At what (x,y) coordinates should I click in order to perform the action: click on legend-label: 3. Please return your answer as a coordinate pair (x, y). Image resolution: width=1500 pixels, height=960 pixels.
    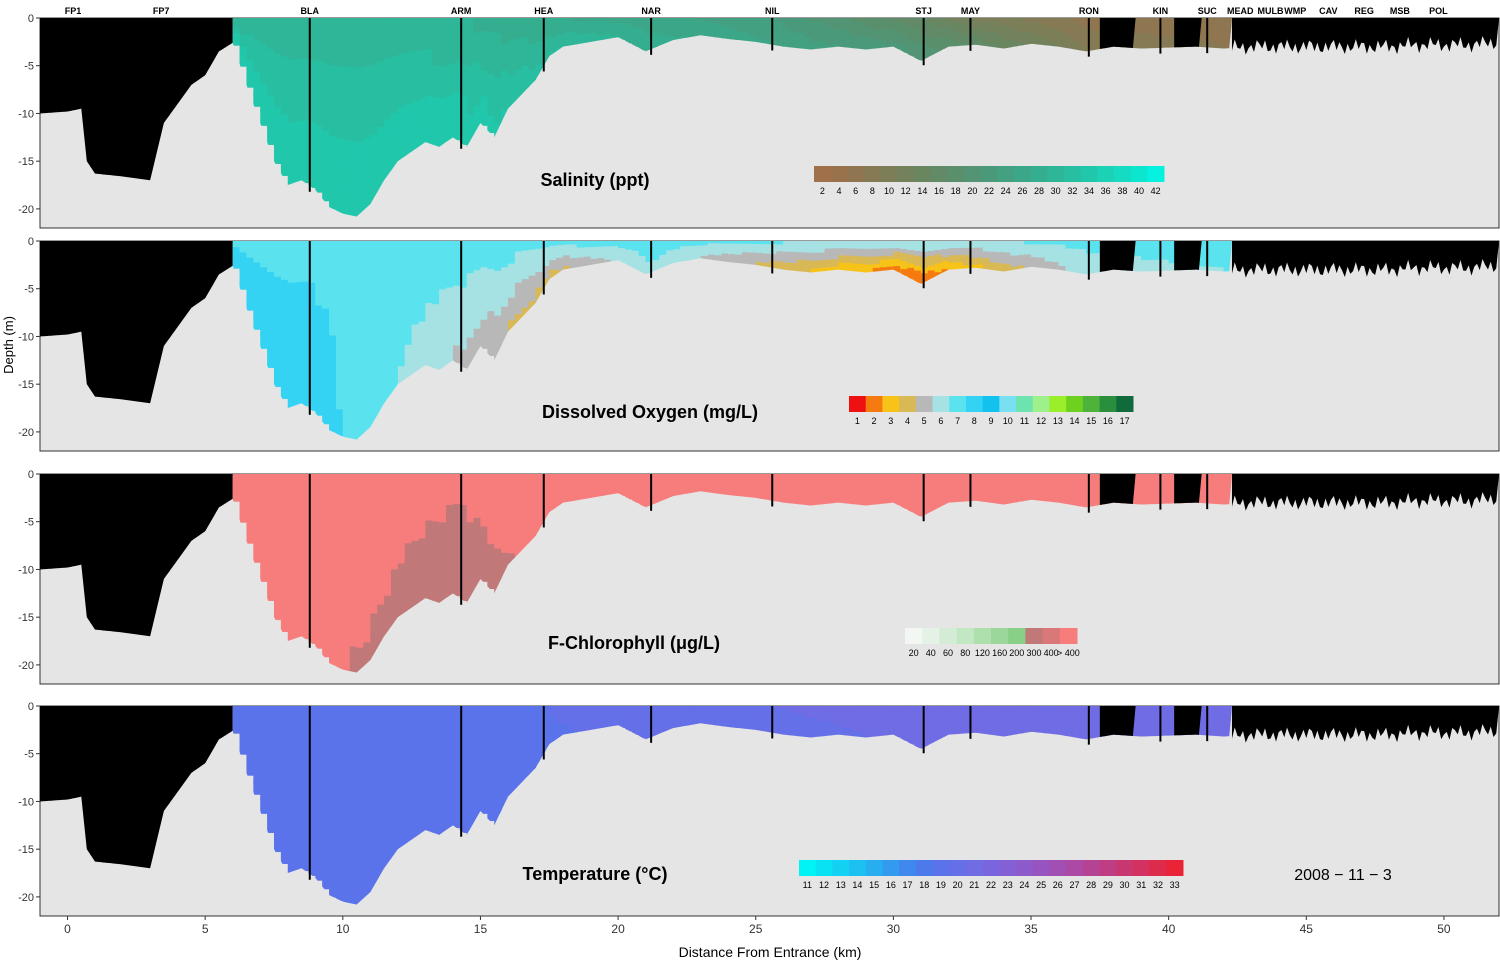
    Looking at the image, I should click on (890, 421).